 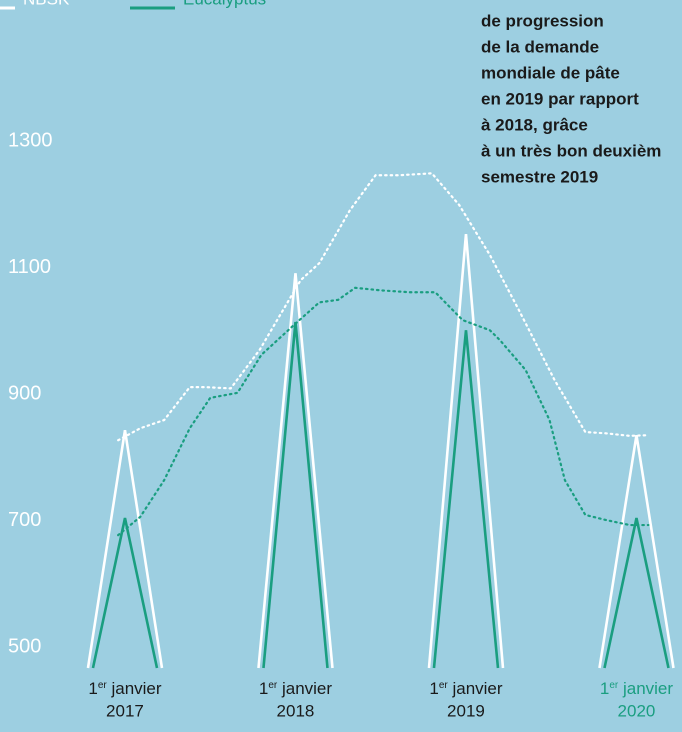 What do you see at coordinates (534, 124) in the screenshot?
I see `annotation-line: à 2018, grâce` at bounding box center [534, 124].